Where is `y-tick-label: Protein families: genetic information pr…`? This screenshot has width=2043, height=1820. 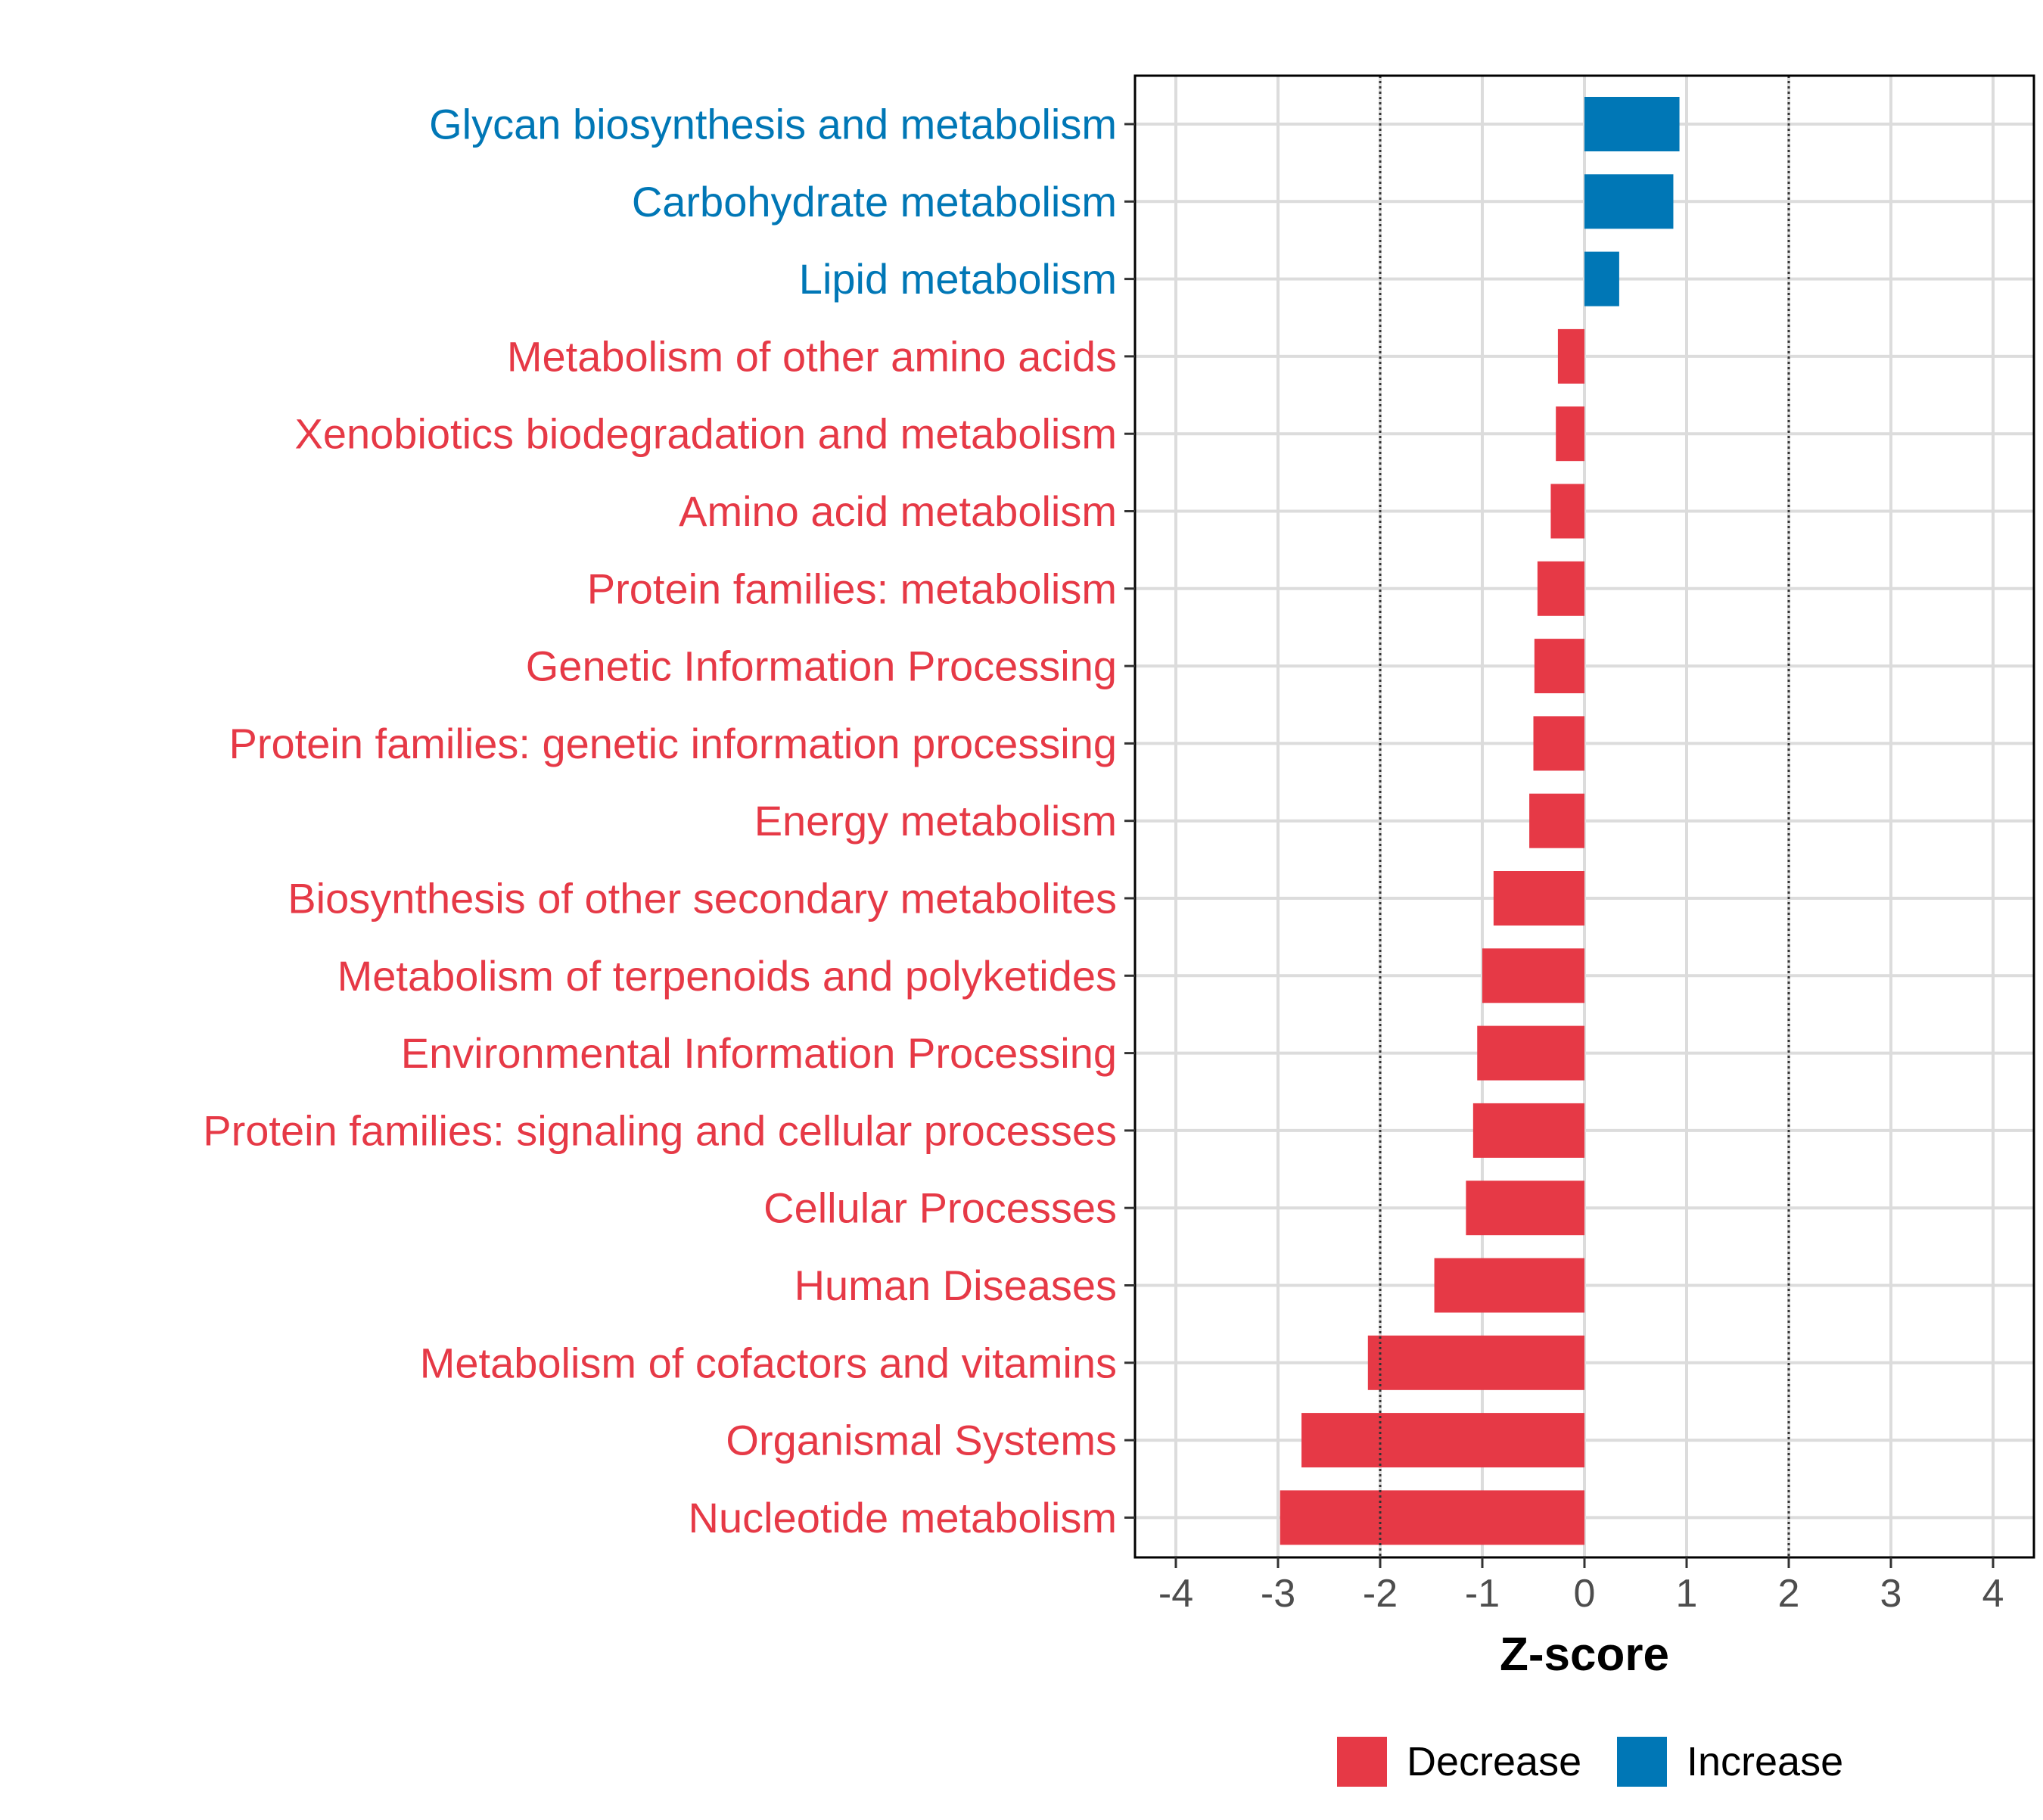
y-tick-label: Protein families: genetic information pr… is located at coordinates (673, 744).